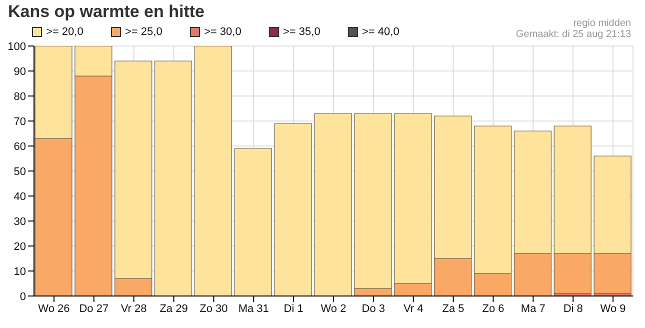 The image size is (645, 328). What do you see at coordinates (374, 308) in the screenshot?
I see `x-tick-label: Do 3` at bounding box center [374, 308].